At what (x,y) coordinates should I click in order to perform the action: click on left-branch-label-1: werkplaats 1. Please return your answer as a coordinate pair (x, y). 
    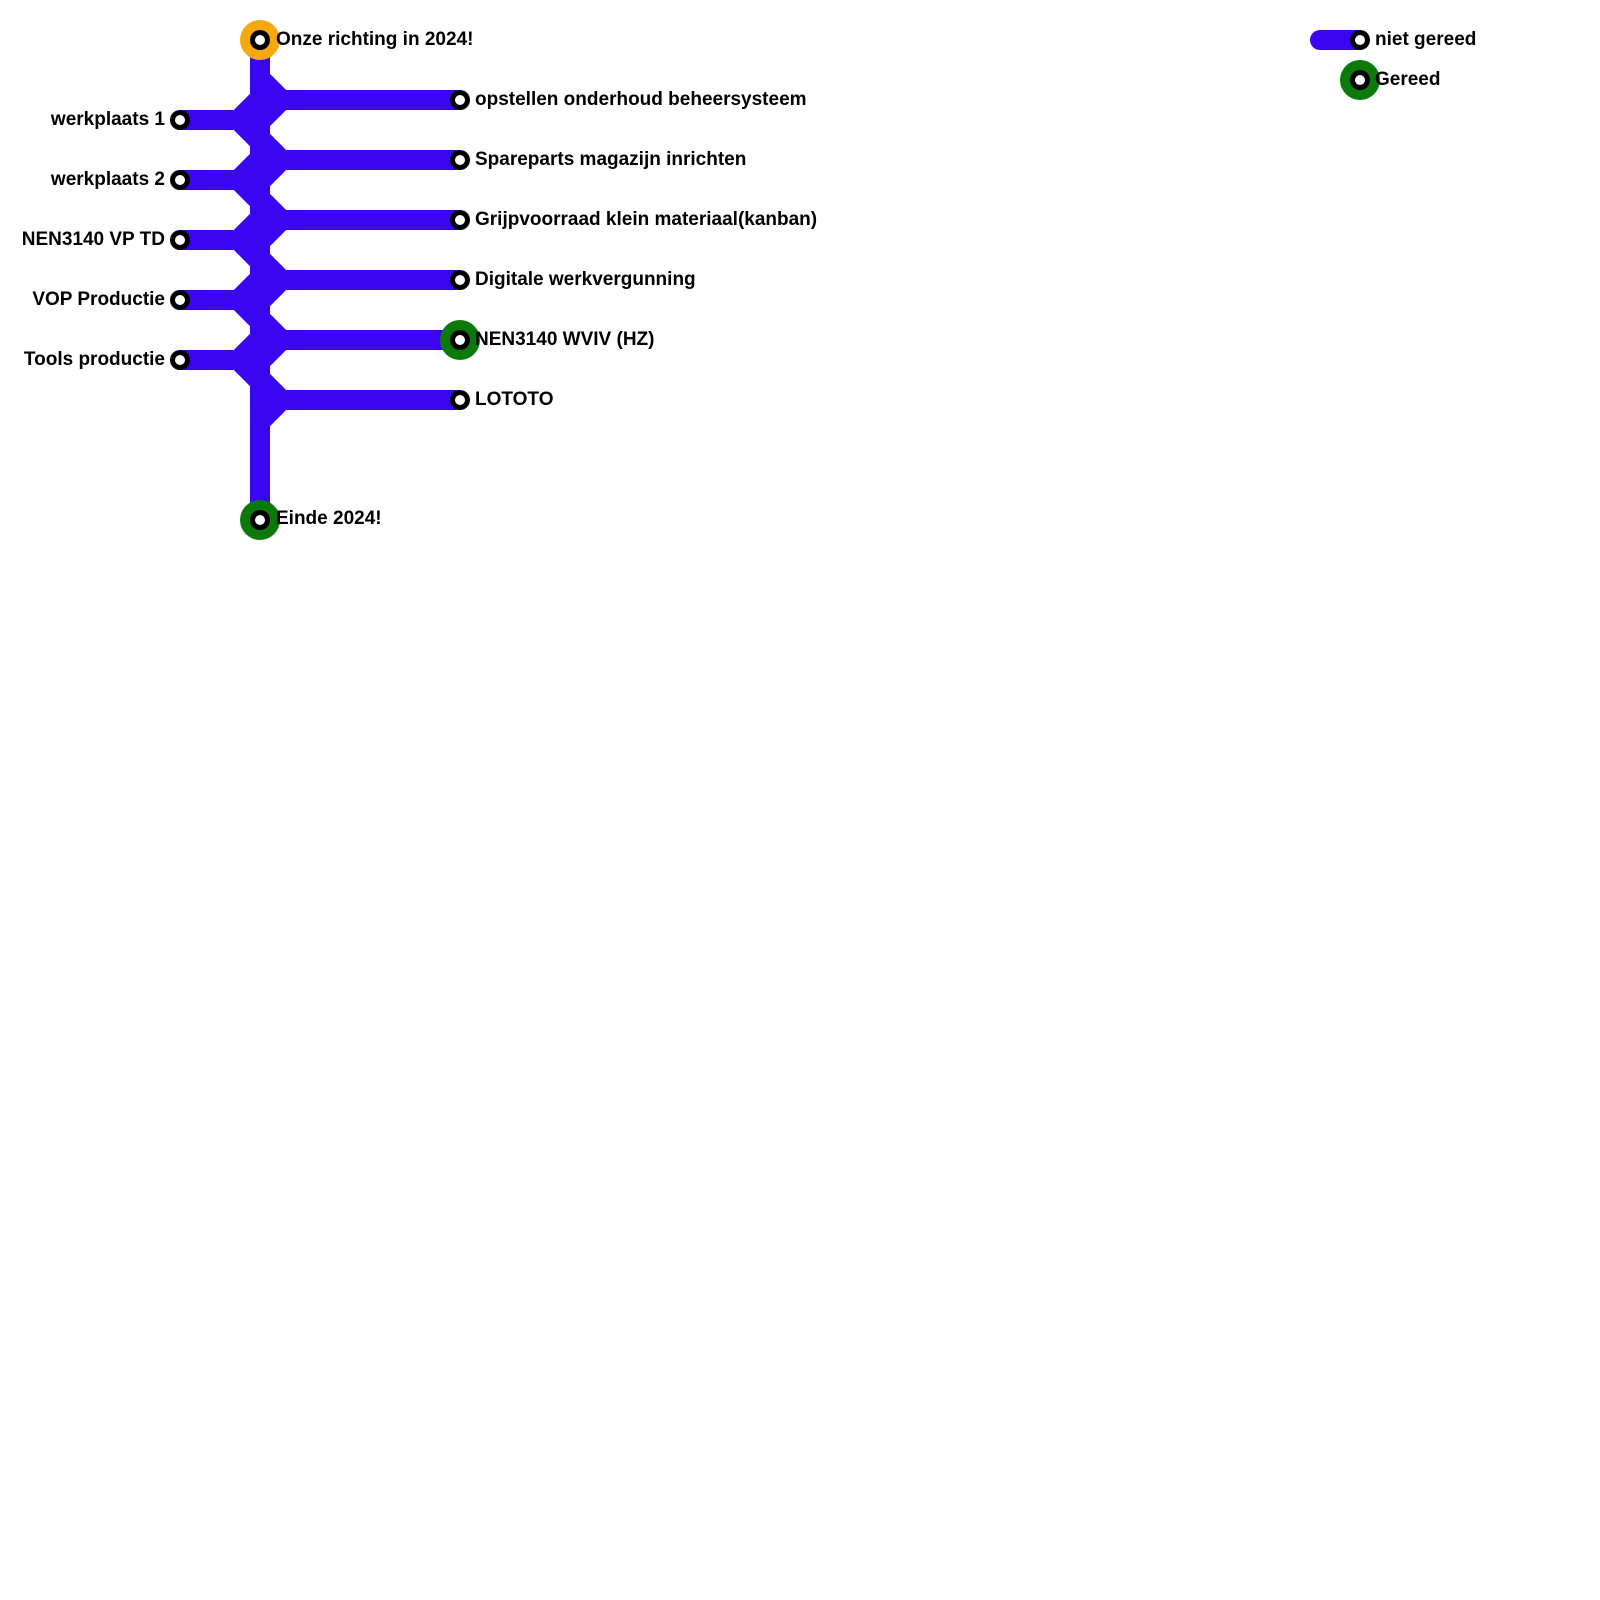
    Looking at the image, I should click on (107, 119).